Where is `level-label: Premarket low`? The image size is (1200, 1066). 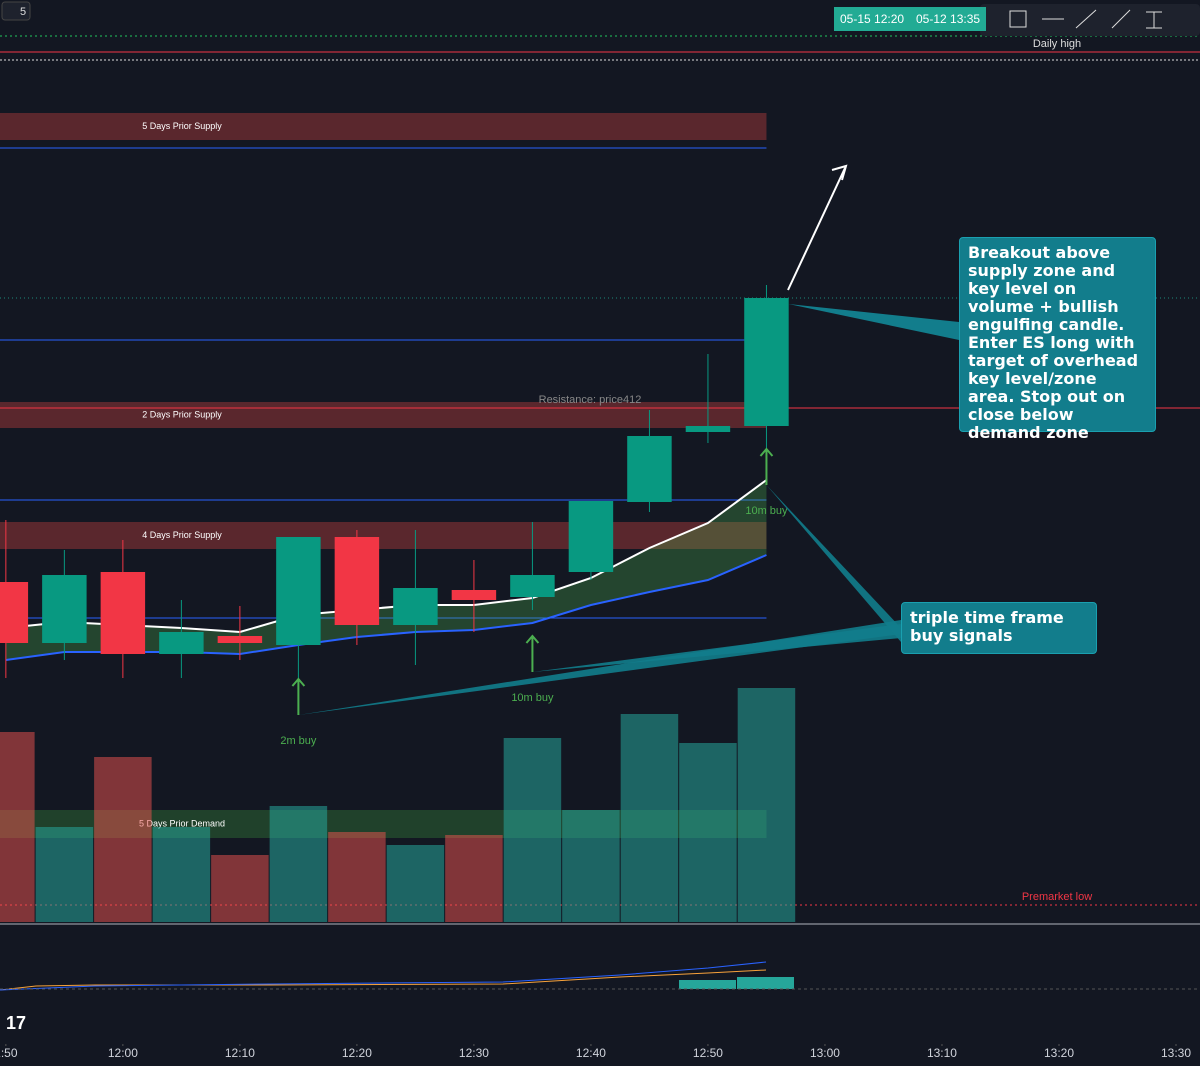 level-label: Premarket low is located at coordinates (1057, 897).